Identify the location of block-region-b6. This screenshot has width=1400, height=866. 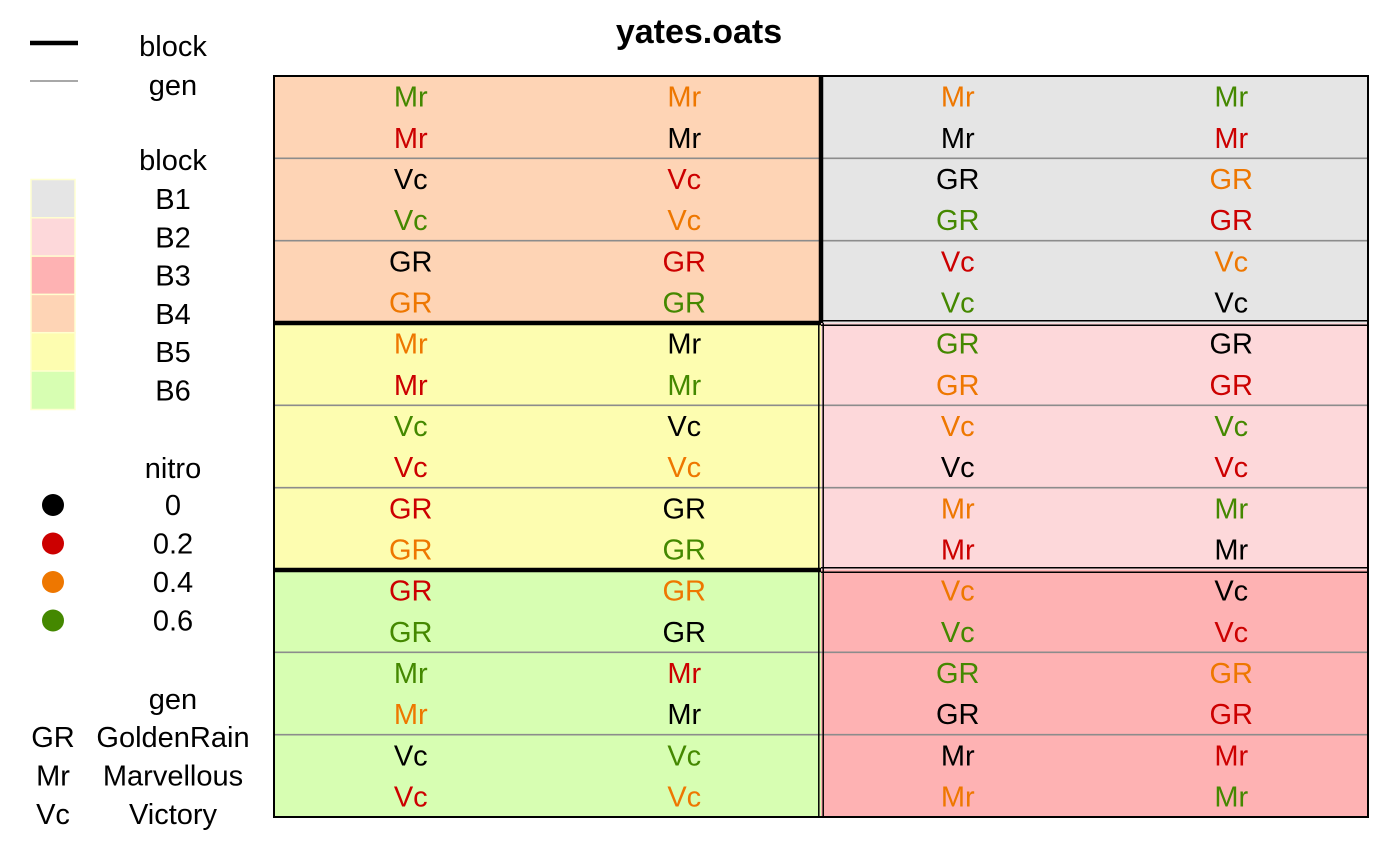
(547, 693).